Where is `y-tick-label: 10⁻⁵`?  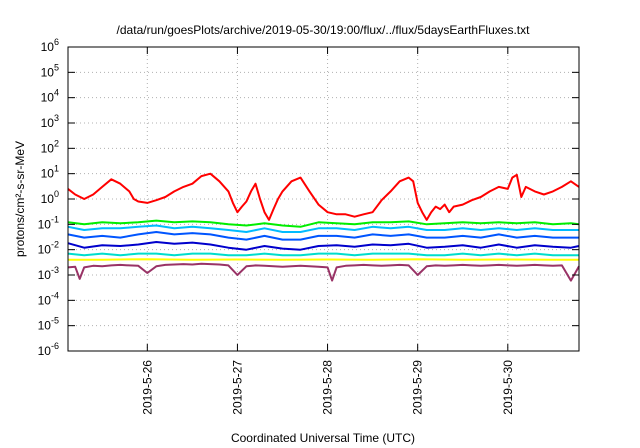 y-tick-label: 10⁻⁵ is located at coordinates (48, 324).